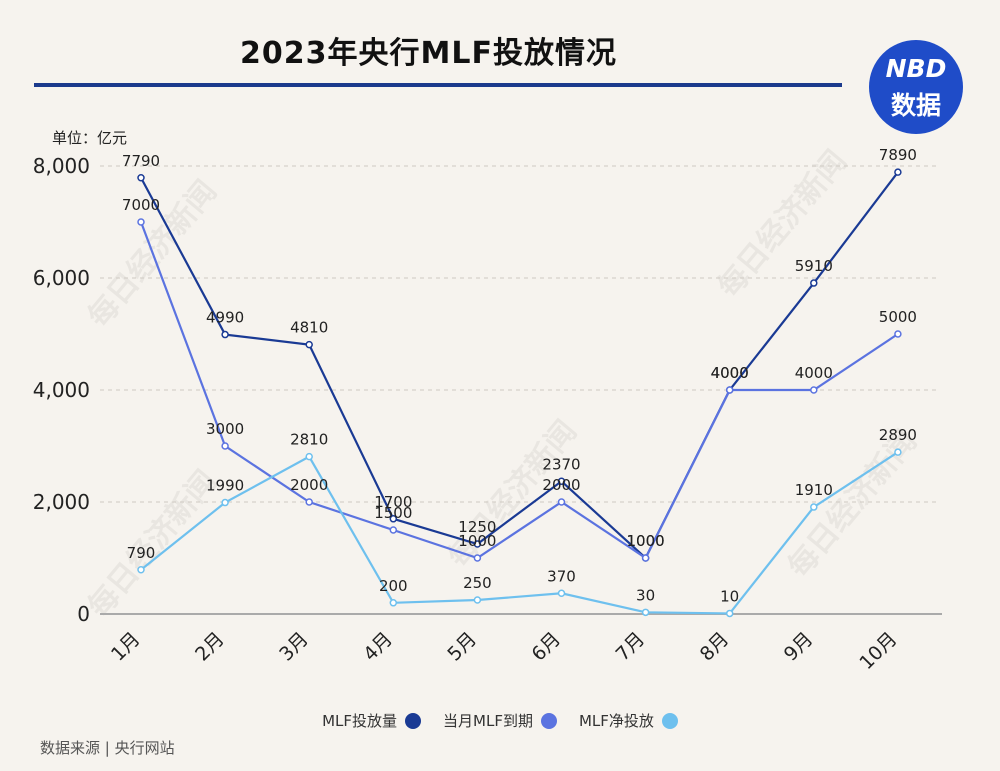 This screenshot has height=771, width=1000. I want to click on data-label: 30, so click(645, 595).